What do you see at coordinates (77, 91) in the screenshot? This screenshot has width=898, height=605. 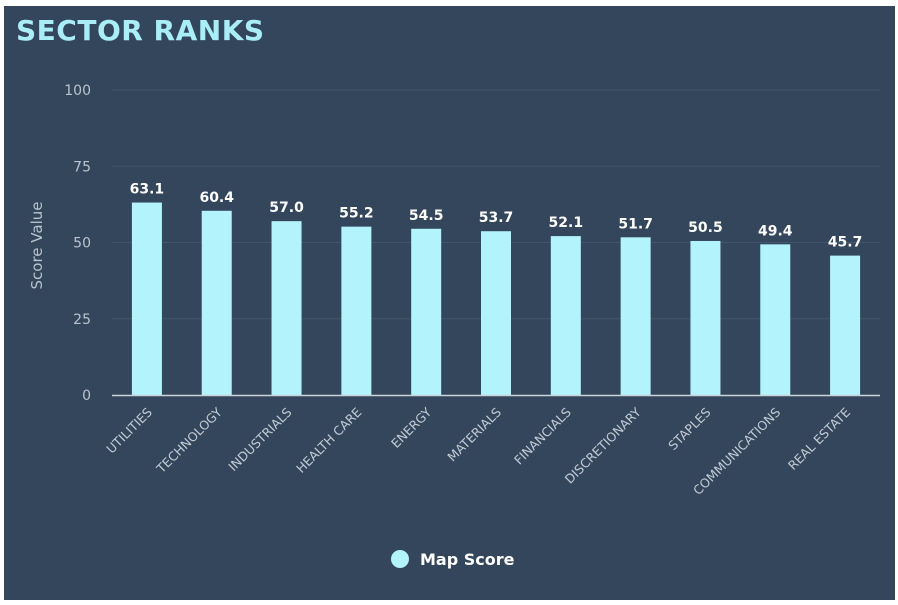 I see `y-tick-label: 100` at bounding box center [77, 91].